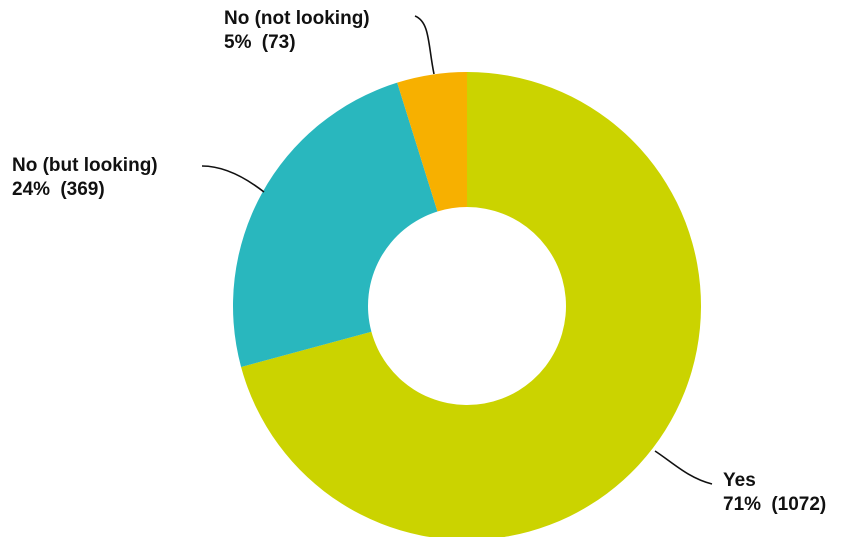  I want to click on slice-label-yes-name: Yes, so click(739, 480).